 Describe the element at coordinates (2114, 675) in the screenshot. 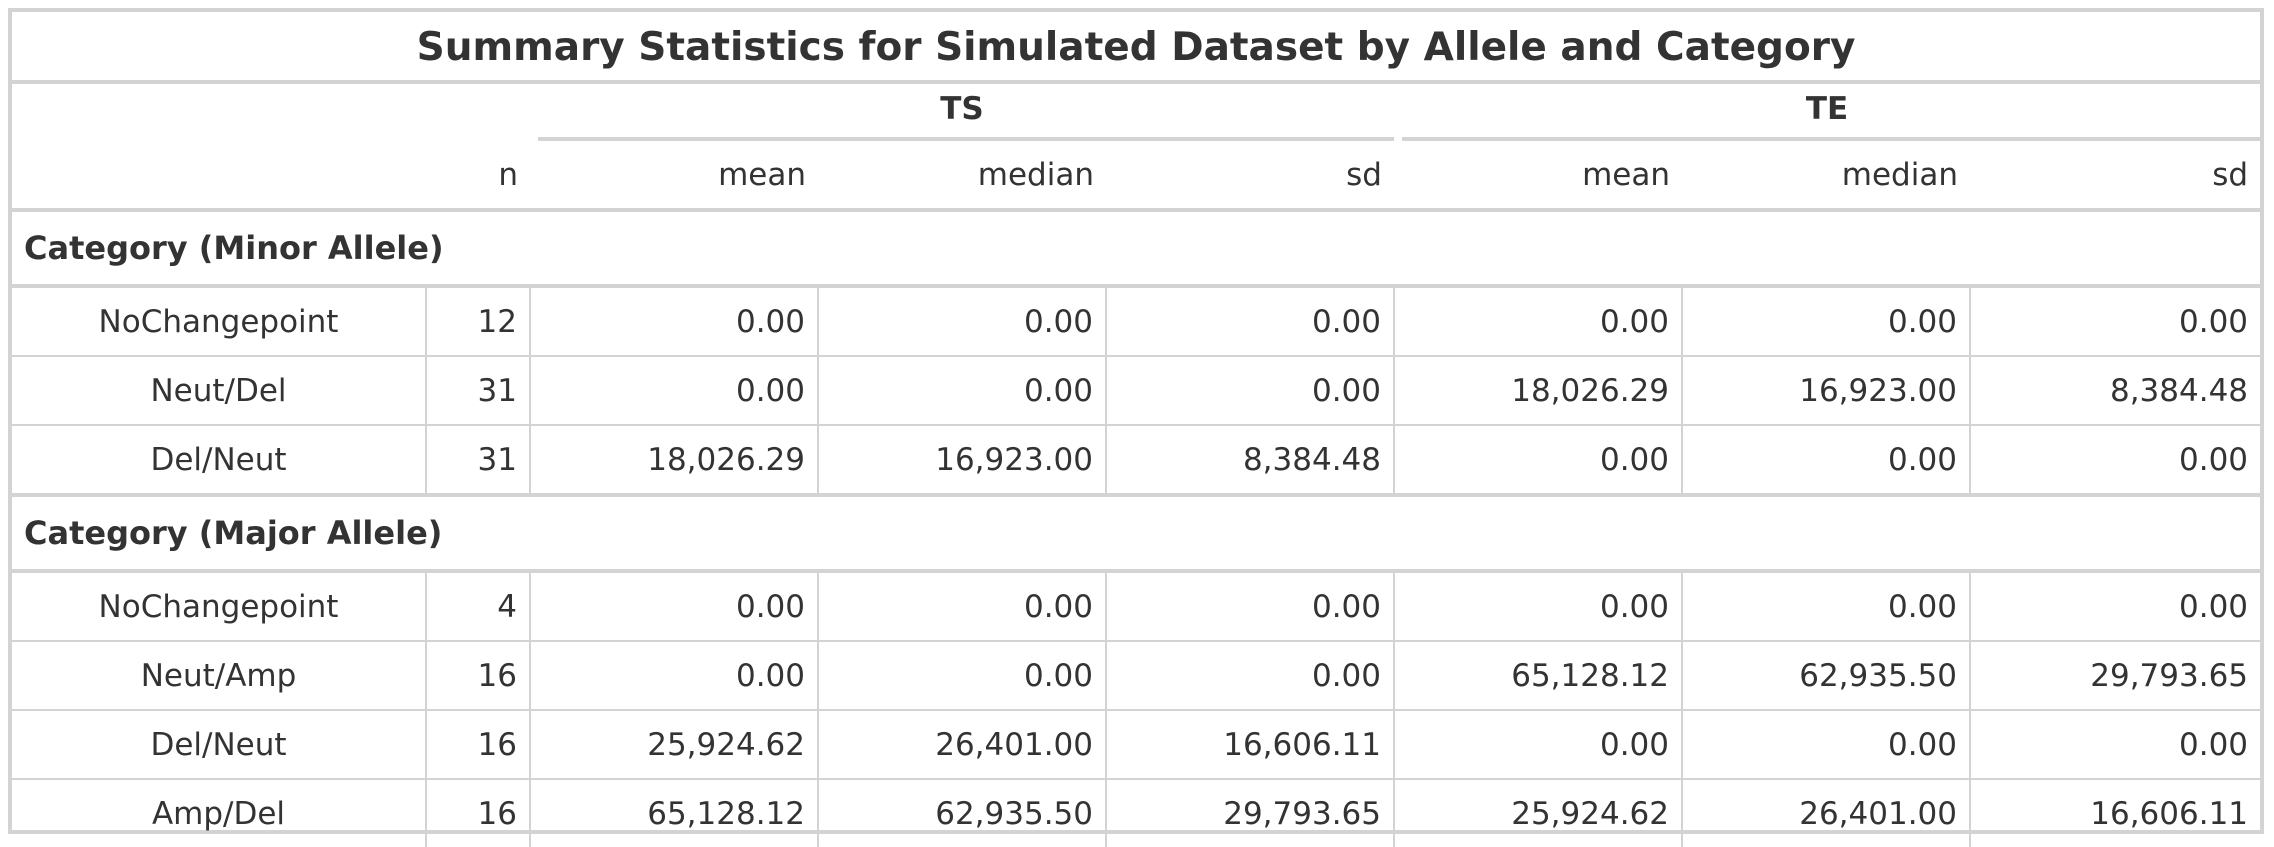

I see `te-sd-cell: 29,793.65` at that location.